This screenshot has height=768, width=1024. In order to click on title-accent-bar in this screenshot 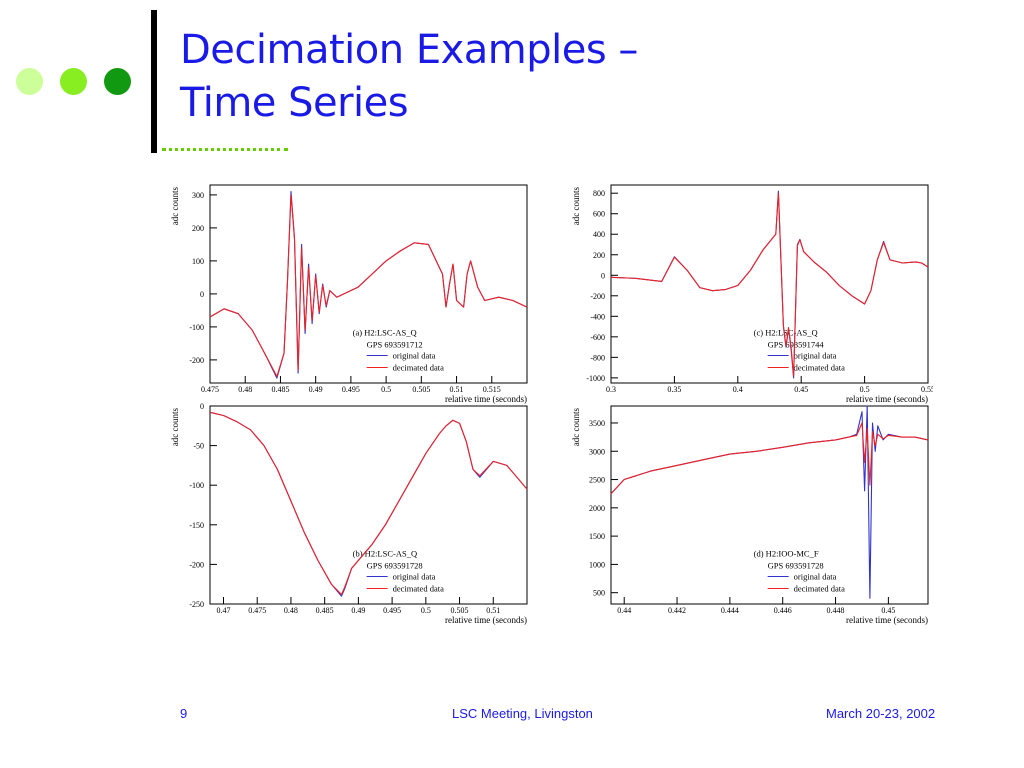, I will do `click(154, 81)`.